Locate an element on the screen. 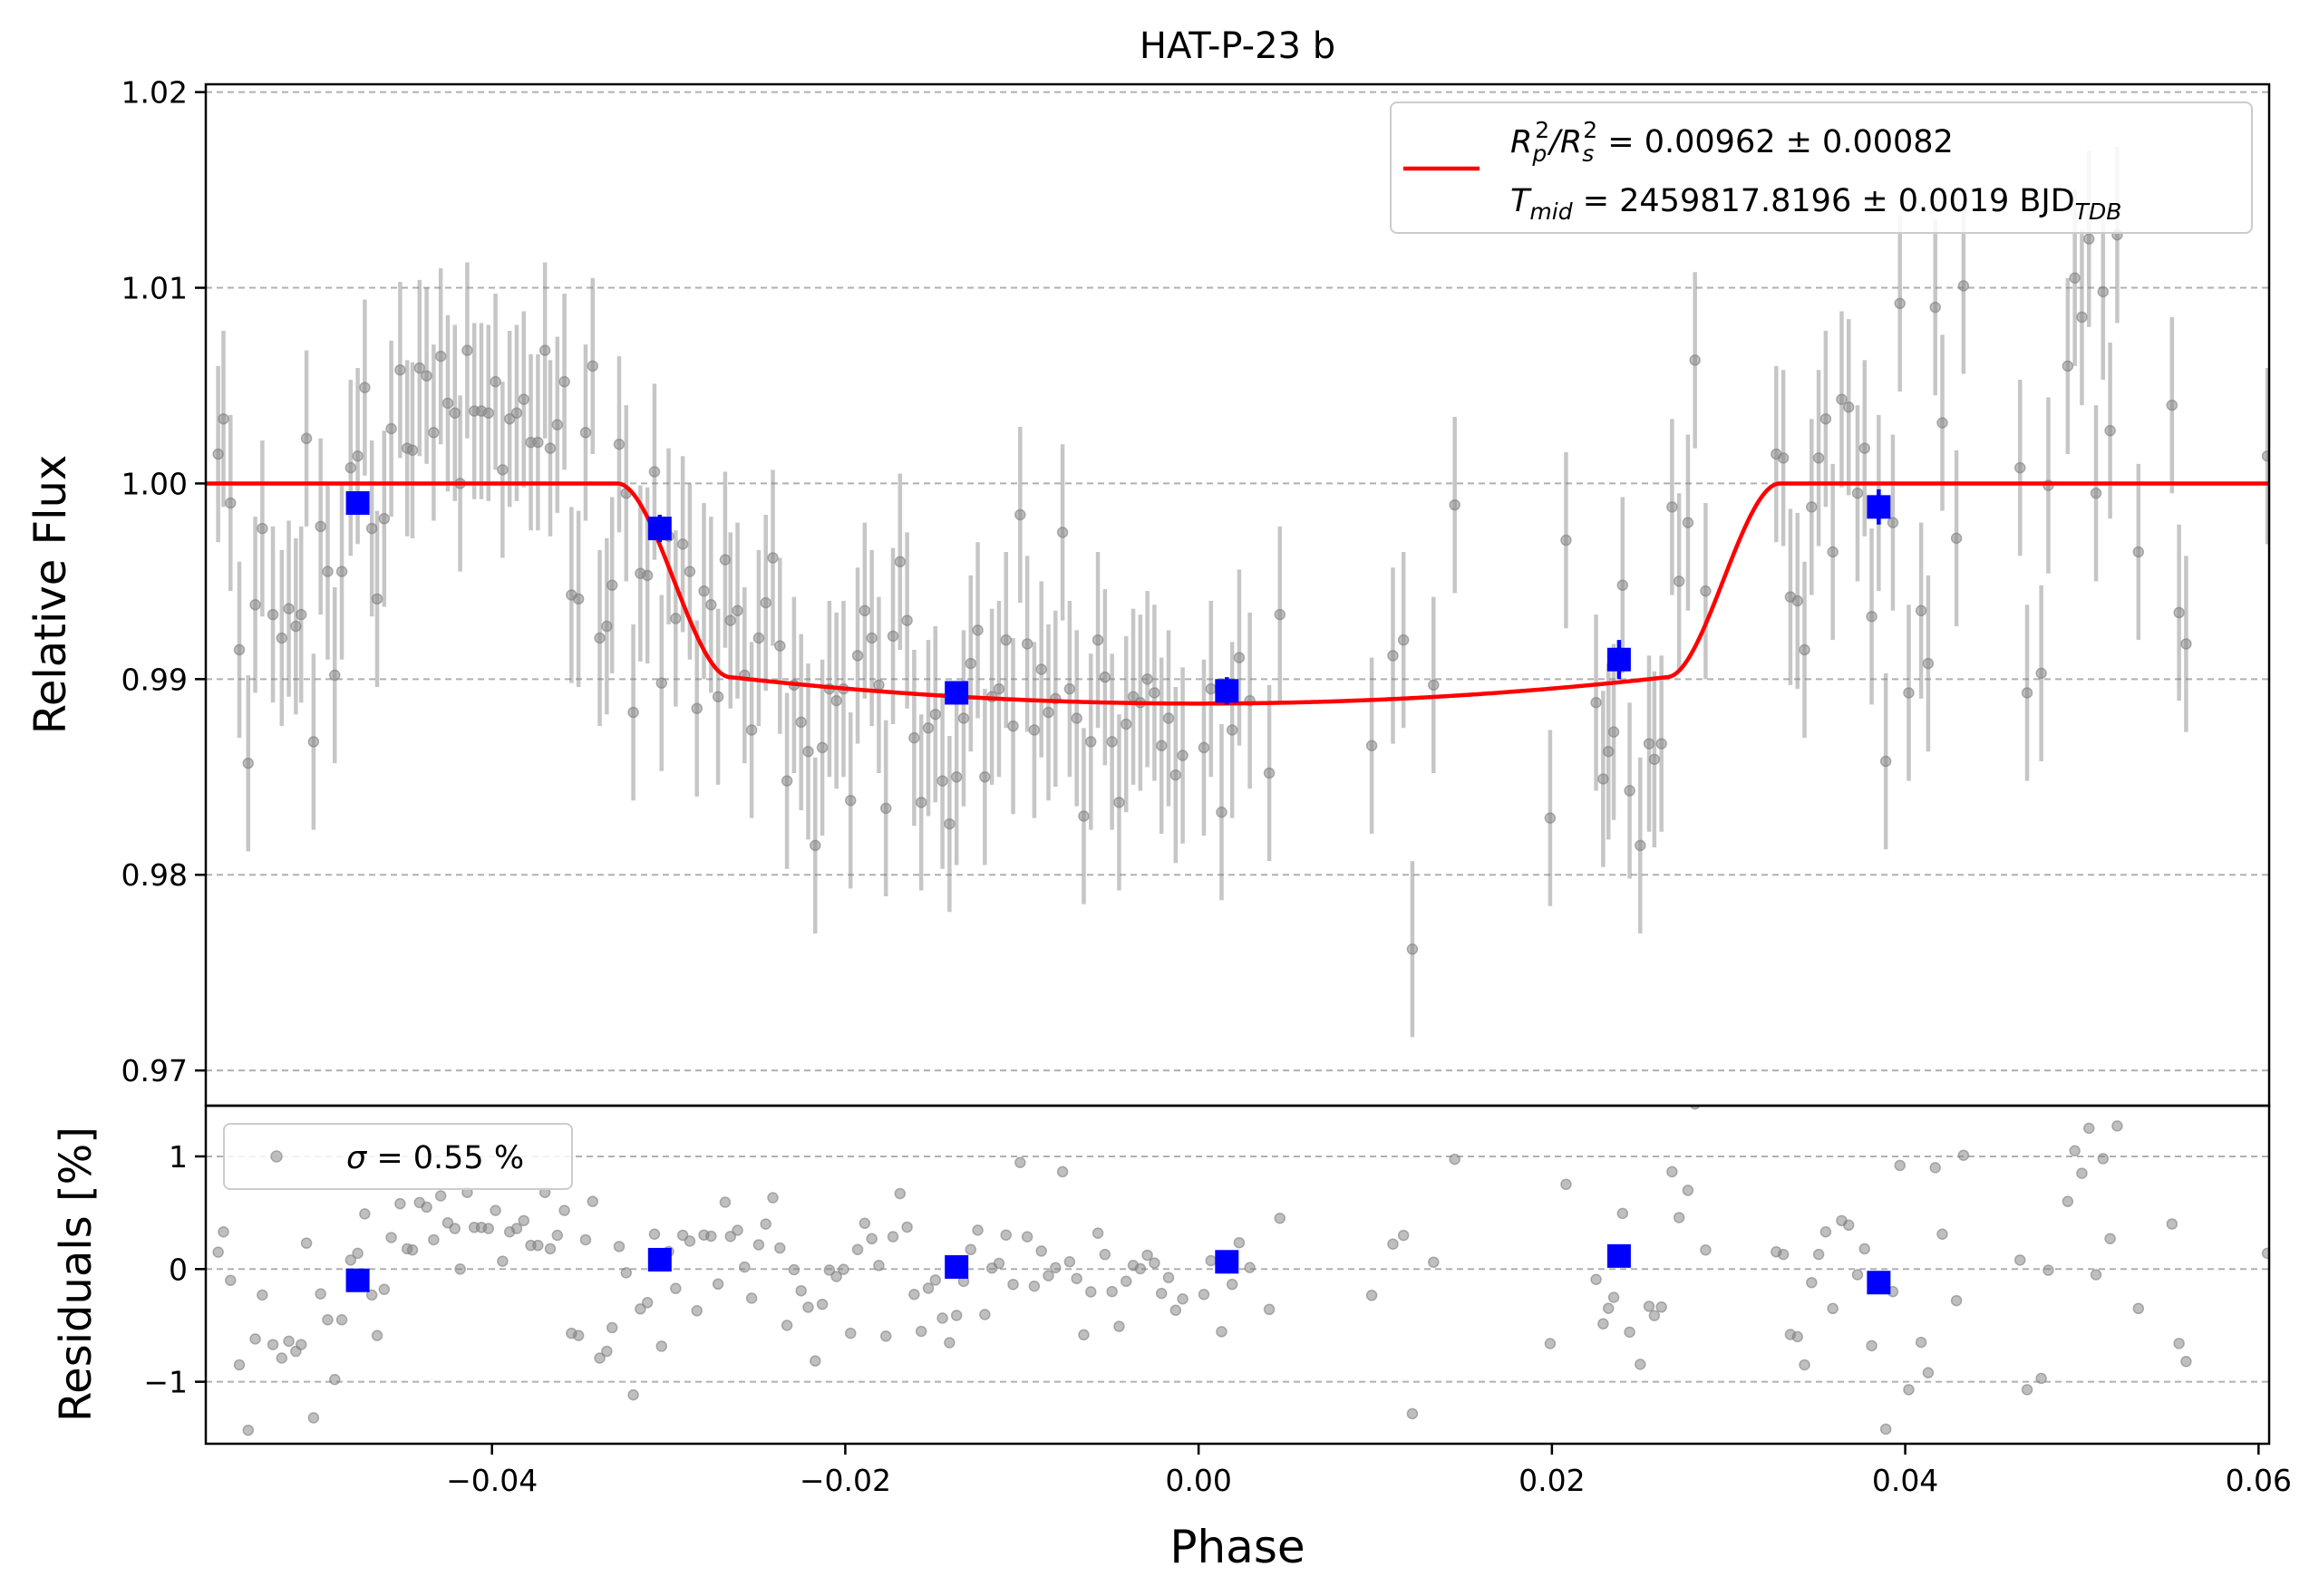 Image resolution: width=2319 pixels, height=1596 pixels. flux-legend-box is located at coordinates (1821, 168).